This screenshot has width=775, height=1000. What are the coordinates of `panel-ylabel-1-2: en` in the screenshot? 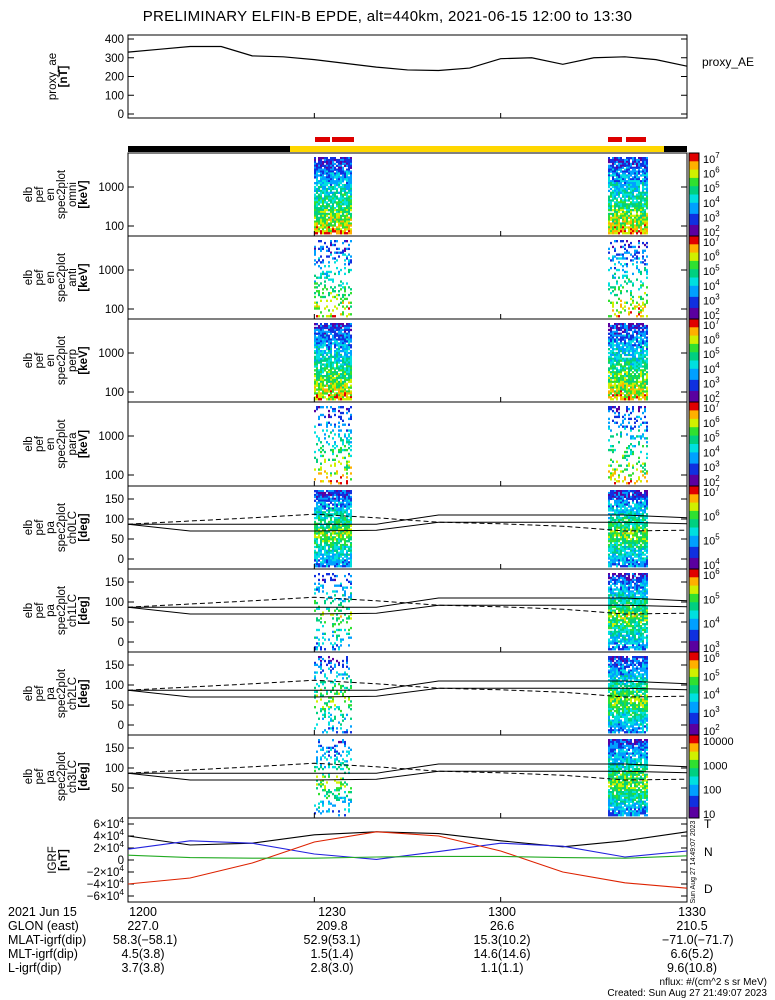 It's located at (51, 194).